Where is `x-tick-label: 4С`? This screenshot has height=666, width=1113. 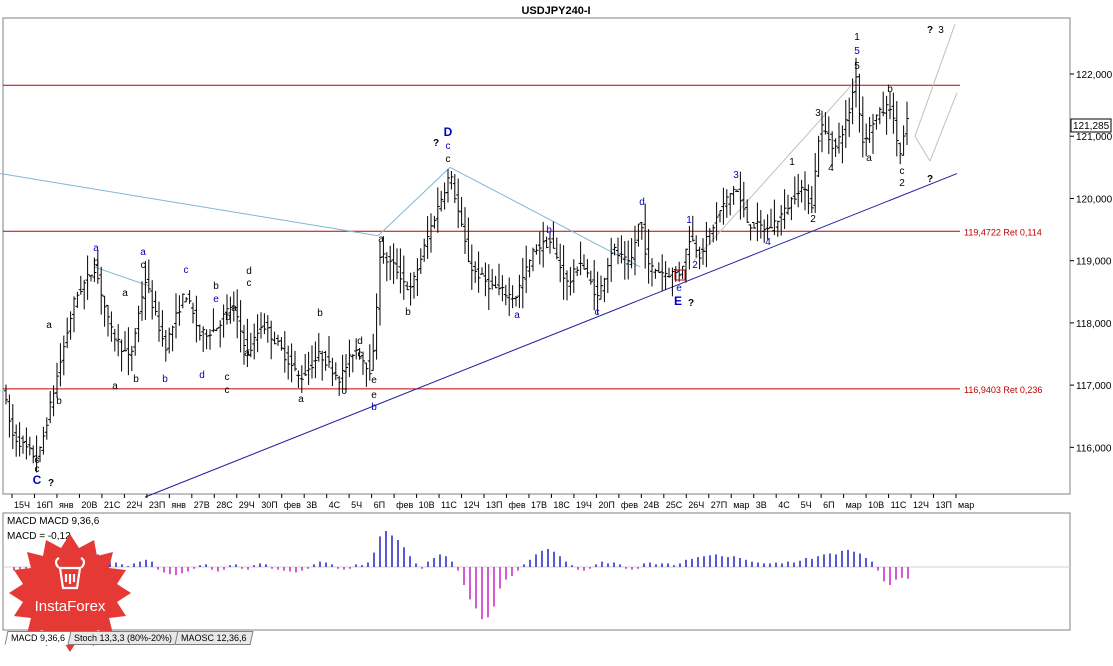 x-tick-label: 4С is located at coordinates (784, 505).